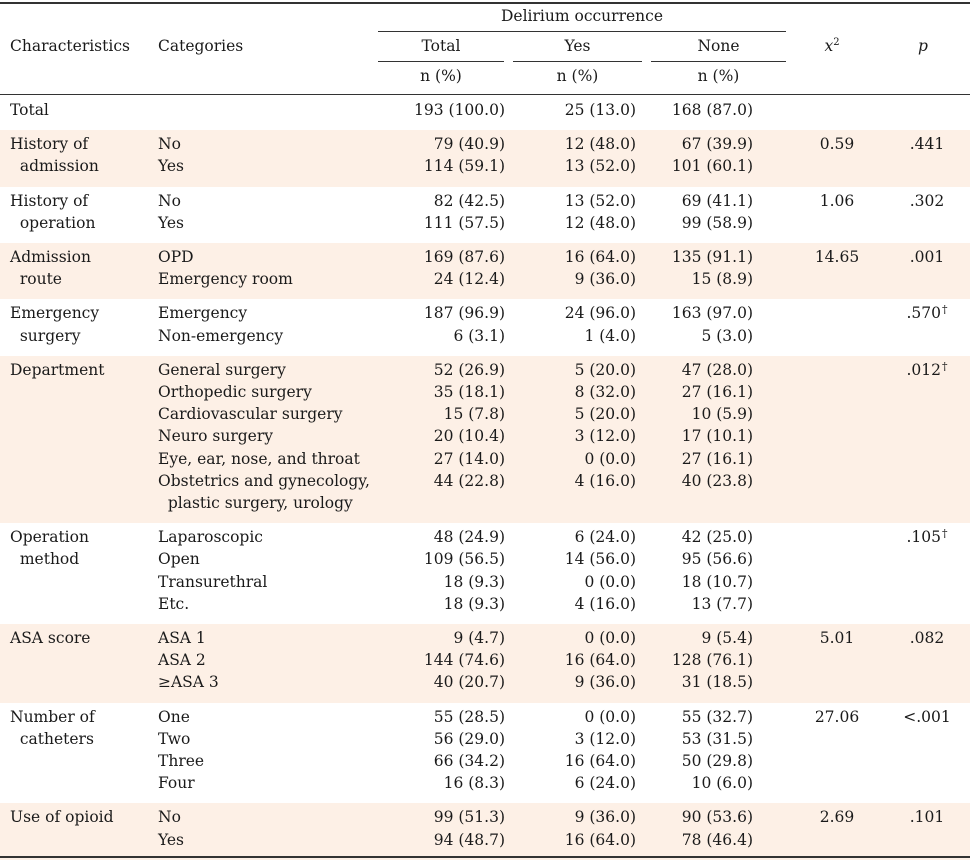  What do you see at coordinates (50, 268) in the screenshot?
I see `characteristic-label: Admission route` at bounding box center [50, 268].